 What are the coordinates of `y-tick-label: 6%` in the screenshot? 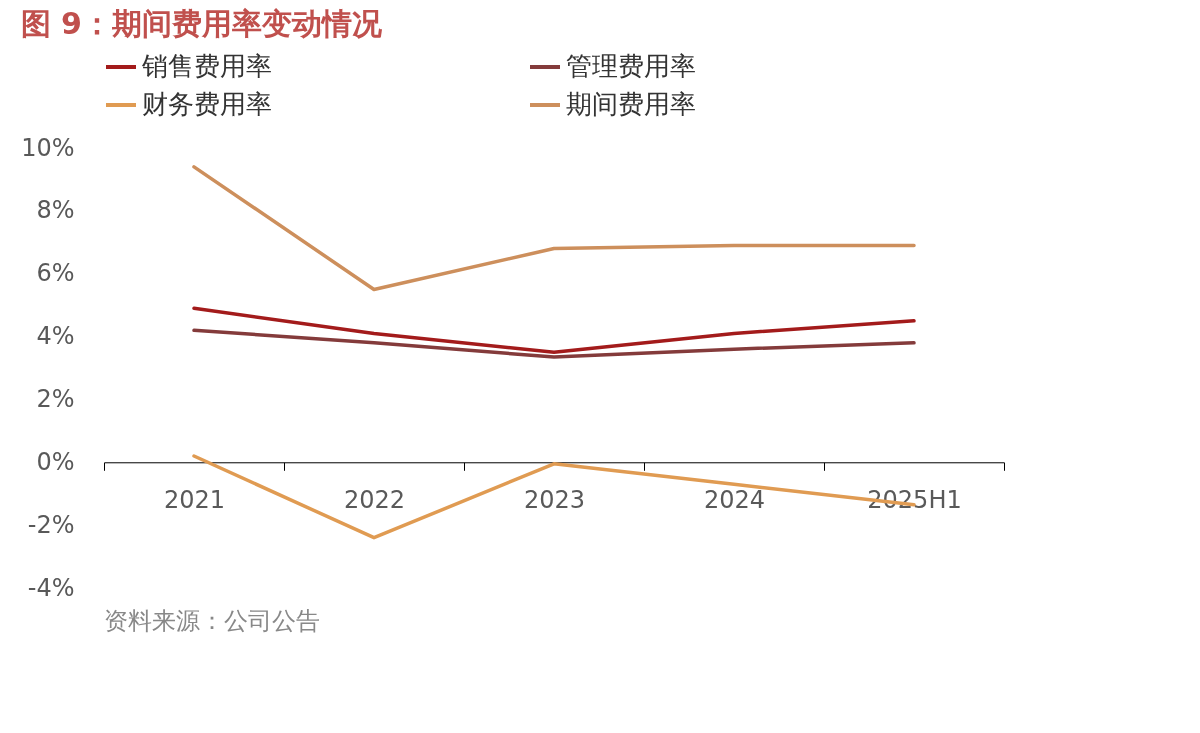 It's located at (55, 273).